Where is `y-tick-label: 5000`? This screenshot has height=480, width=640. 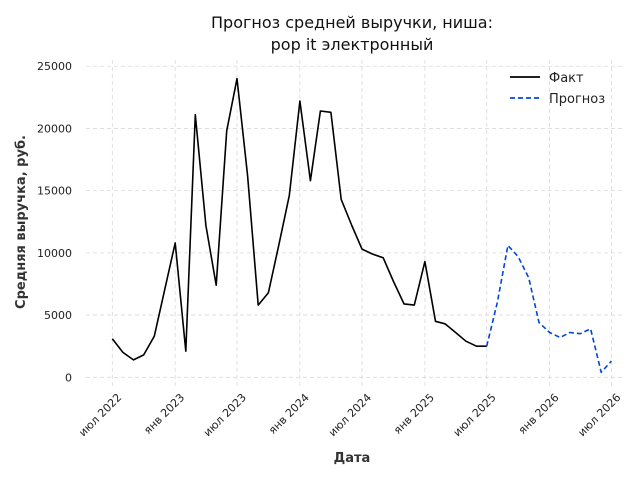 y-tick-label: 5000 is located at coordinates (58, 315).